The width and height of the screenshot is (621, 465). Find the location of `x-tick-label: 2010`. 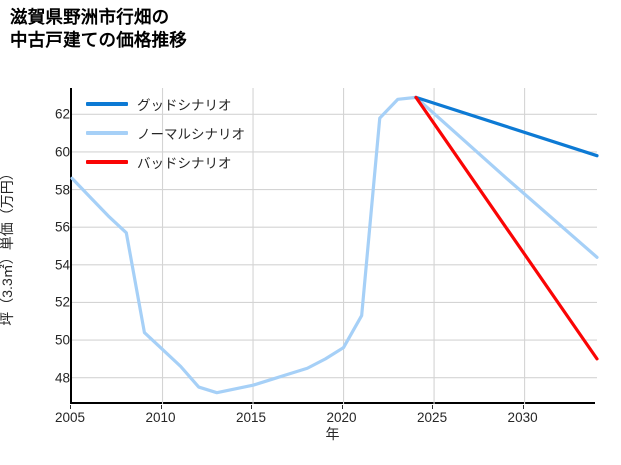

x-tick-label: 2010 is located at coordinates (160, 417).